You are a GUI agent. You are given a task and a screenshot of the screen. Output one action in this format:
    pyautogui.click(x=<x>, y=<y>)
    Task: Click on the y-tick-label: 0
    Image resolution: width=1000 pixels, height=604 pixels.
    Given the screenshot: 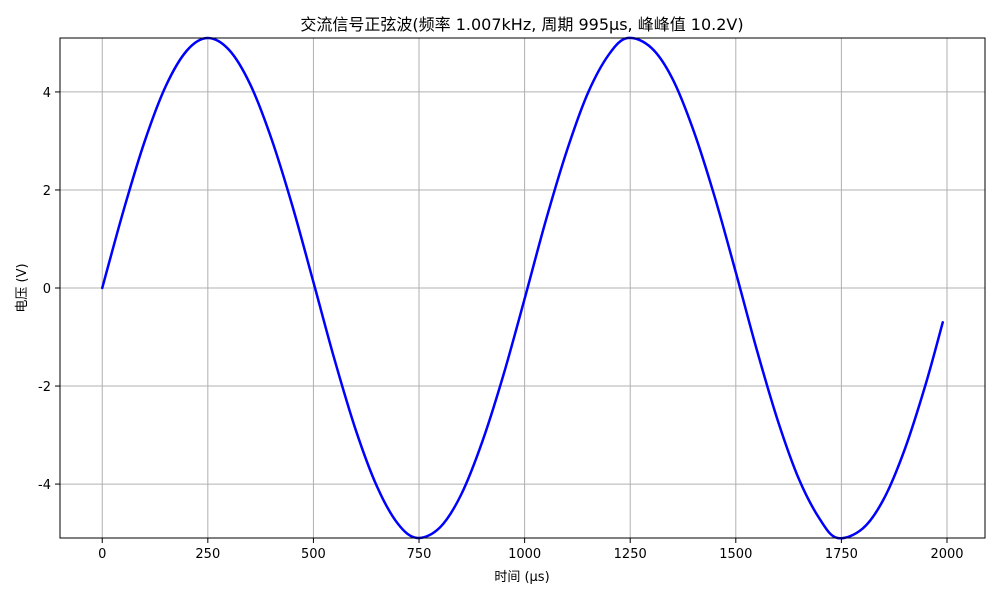 What is the action you would take?
    pyautogui.click(x=47, y=289)
    